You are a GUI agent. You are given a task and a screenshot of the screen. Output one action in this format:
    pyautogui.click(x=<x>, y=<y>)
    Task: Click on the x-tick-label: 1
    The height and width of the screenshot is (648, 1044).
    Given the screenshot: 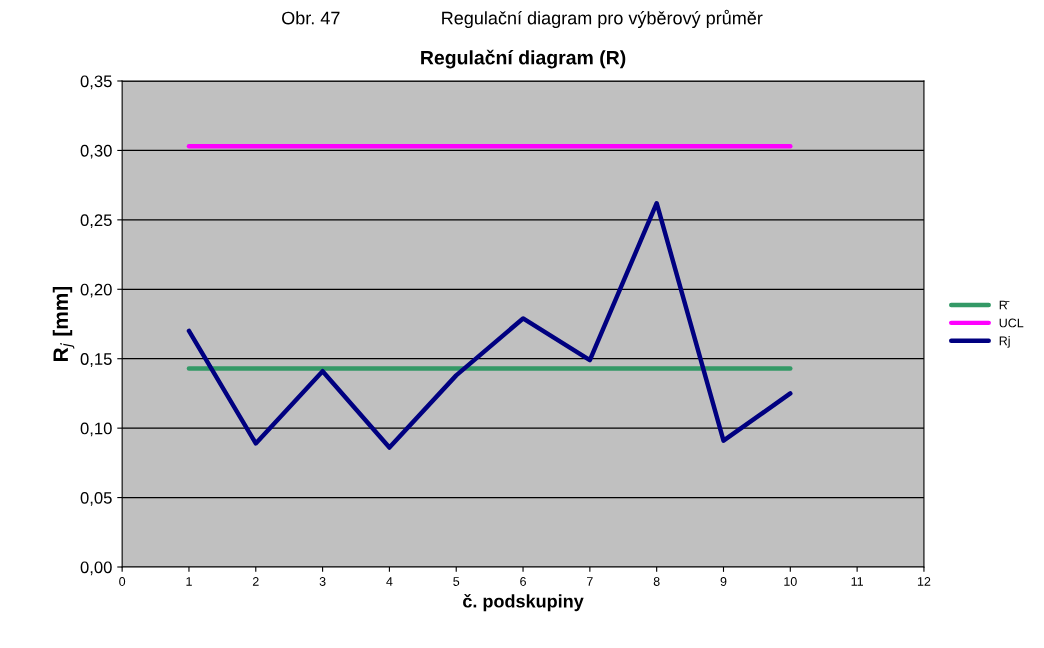 What is the action you would take?
    pyautogui.click(x=189, y=581)
    